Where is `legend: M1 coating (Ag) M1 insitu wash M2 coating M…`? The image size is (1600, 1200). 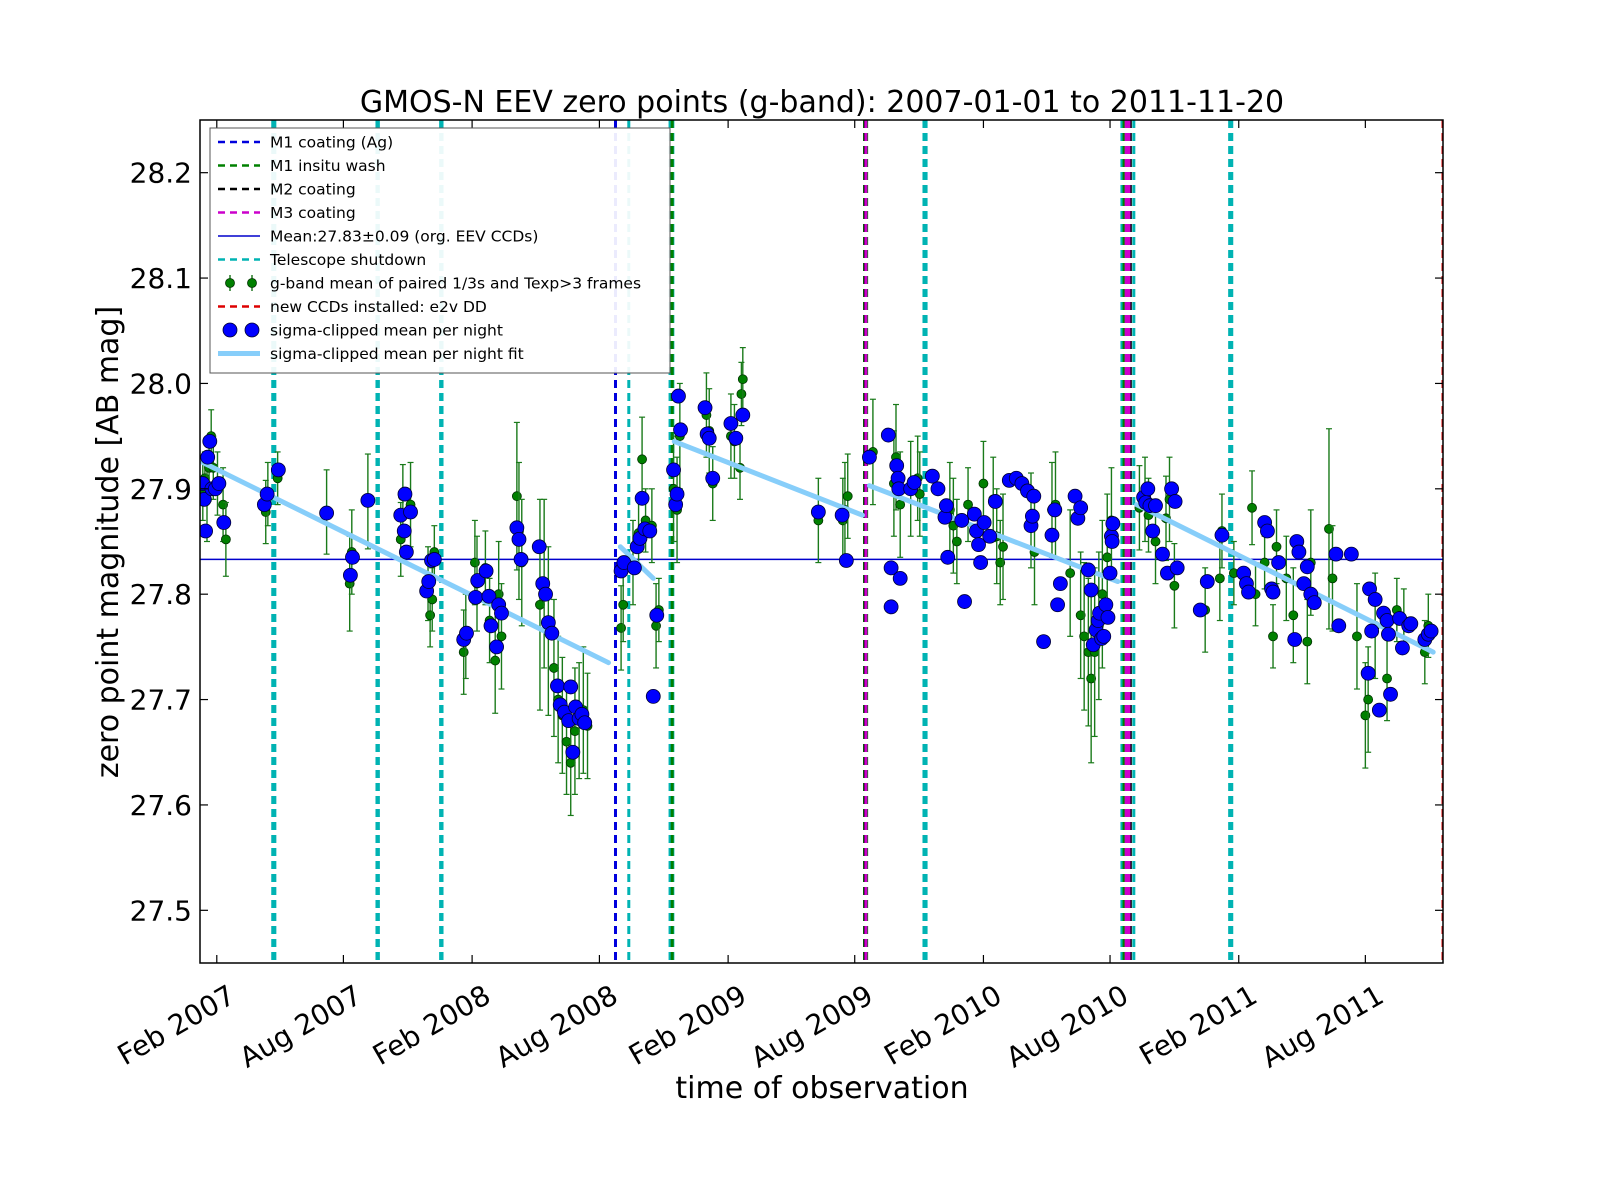
legend: M1 coating (Ag) M1 insitu wash M2 coating M… is located at coordinates (440, 250).